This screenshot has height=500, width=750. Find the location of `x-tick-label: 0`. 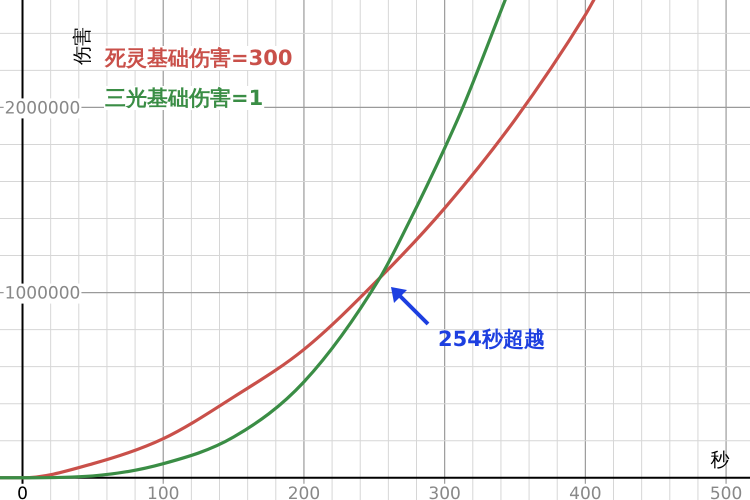

x-tick-label: 0 is located at coordinates (22, 492).